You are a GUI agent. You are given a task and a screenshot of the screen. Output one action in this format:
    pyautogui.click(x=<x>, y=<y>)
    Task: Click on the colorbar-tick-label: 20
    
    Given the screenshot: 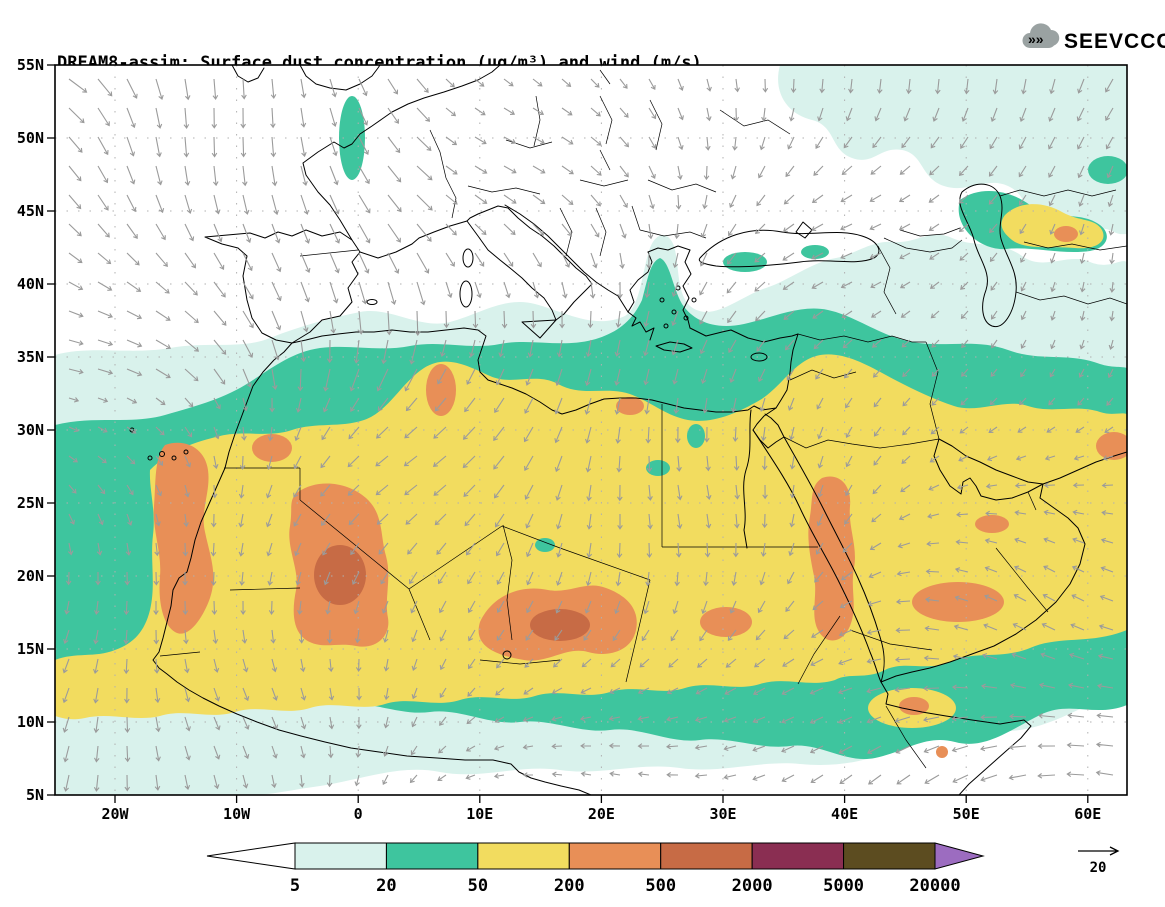 What is the action you would take?
    pyautogui.click(x=386, y=886)
    